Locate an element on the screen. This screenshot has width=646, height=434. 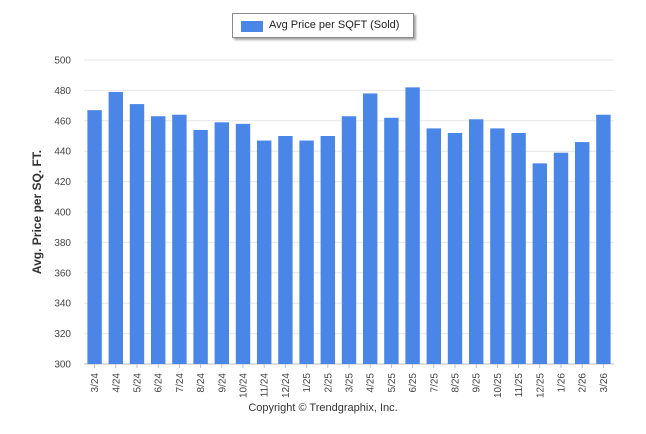
x-tick-label: 7/25 is located at coordinates (434, 383).